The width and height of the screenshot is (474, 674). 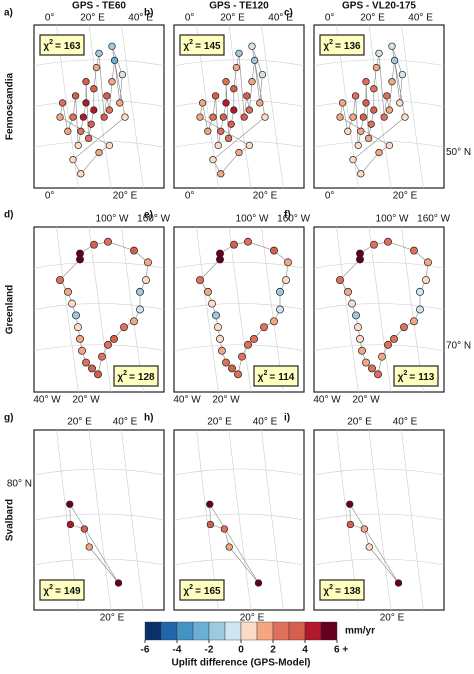 What do you see at coordinates (8, 418) in the screenshot?
I see `panel-letter: g)` at bounding box center [8, 418].